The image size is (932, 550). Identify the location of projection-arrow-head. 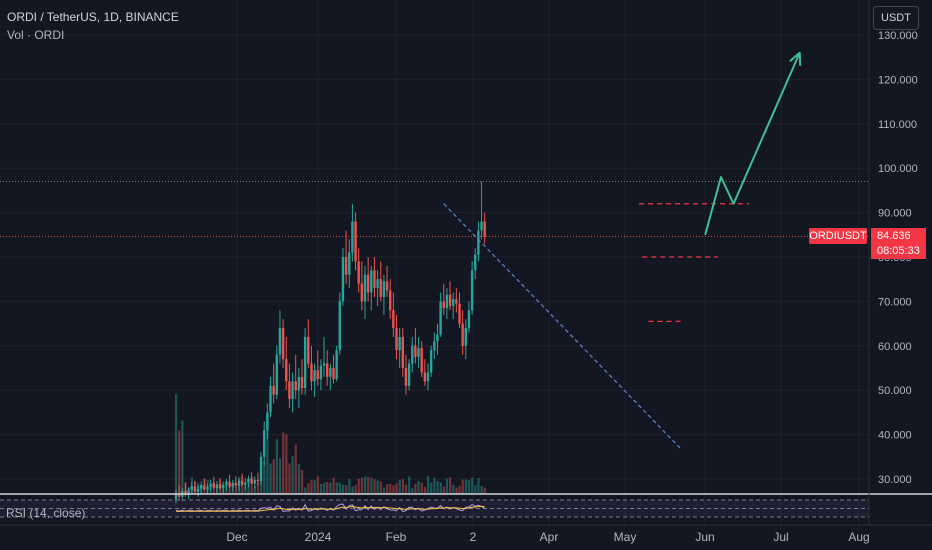
(795, 58).